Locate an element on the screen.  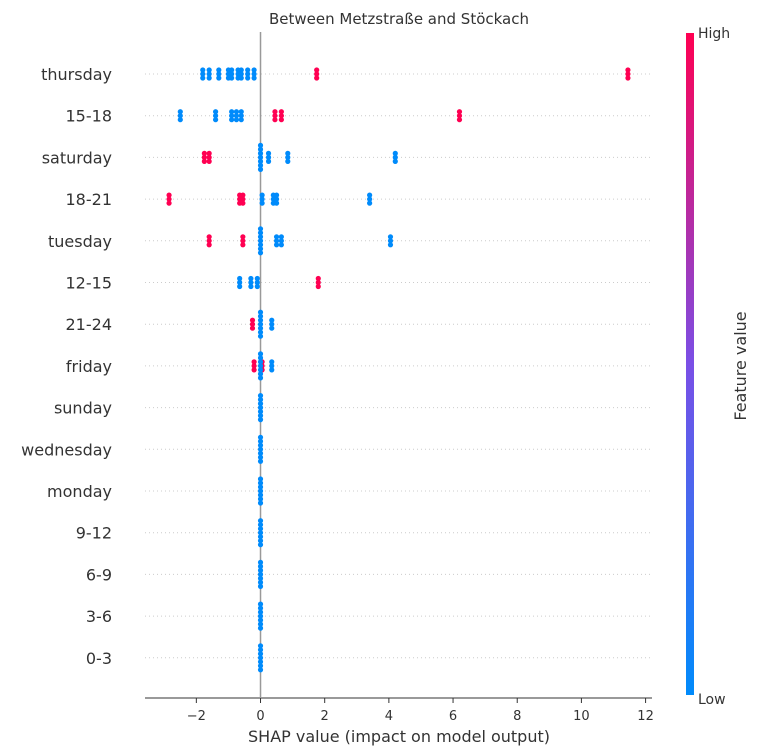
feature-label: 6-9 is located at coordinates (99, 574).